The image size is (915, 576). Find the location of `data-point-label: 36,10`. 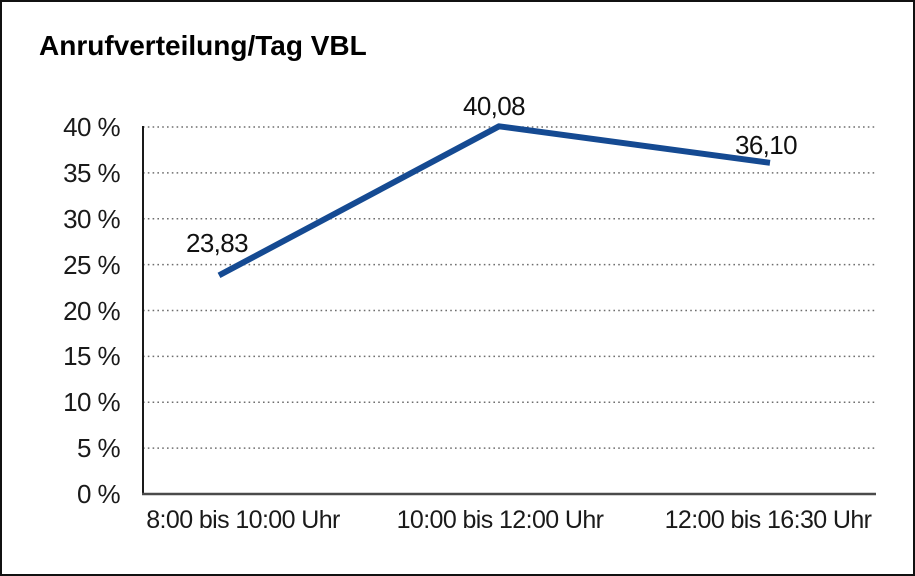

data-point-label: 36,10 is located at coordinates (766, 144).